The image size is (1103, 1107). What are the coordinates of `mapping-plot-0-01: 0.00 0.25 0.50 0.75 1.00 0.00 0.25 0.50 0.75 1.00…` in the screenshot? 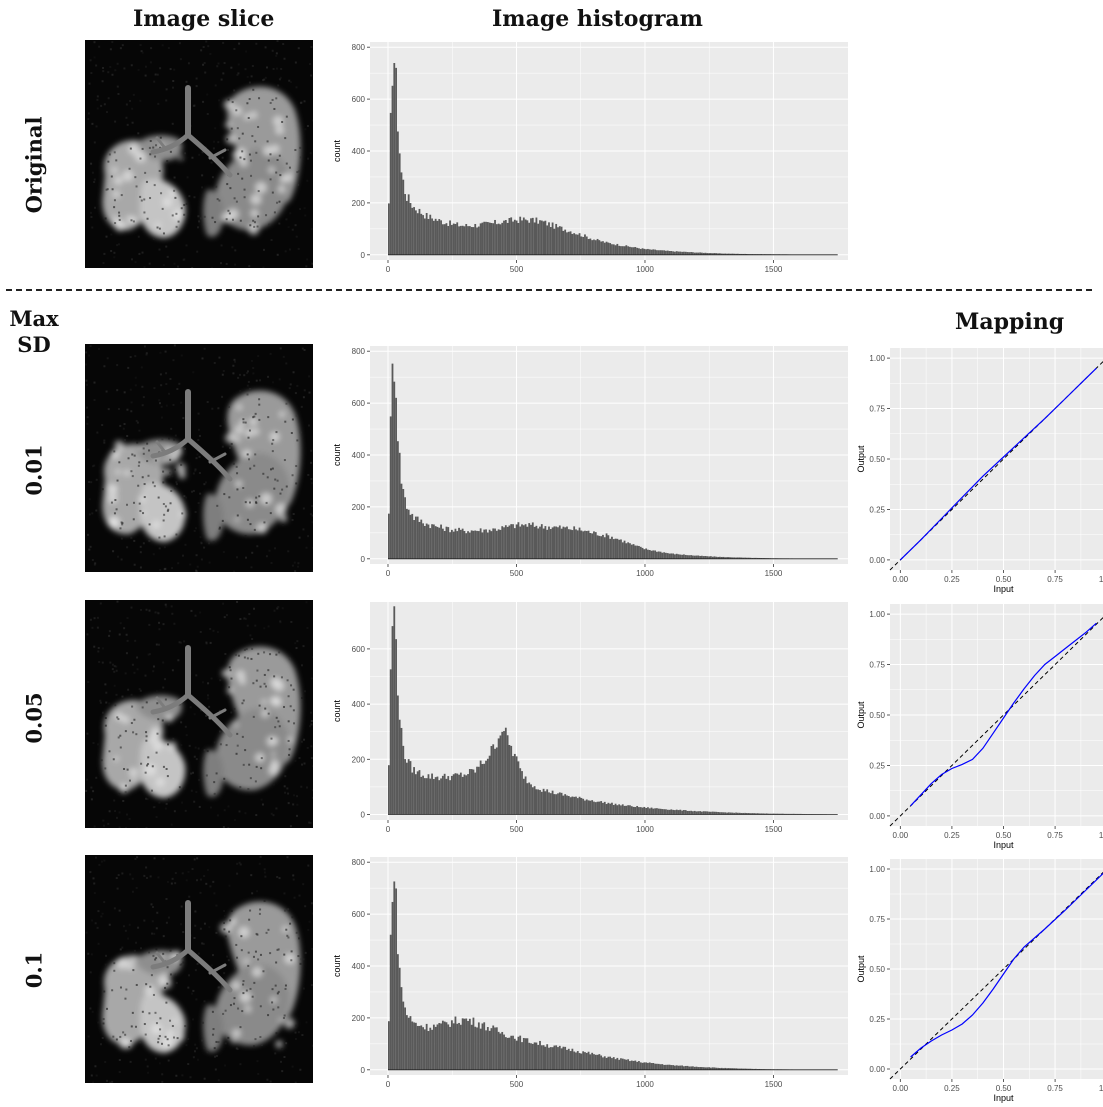 It's located at (977, 471).